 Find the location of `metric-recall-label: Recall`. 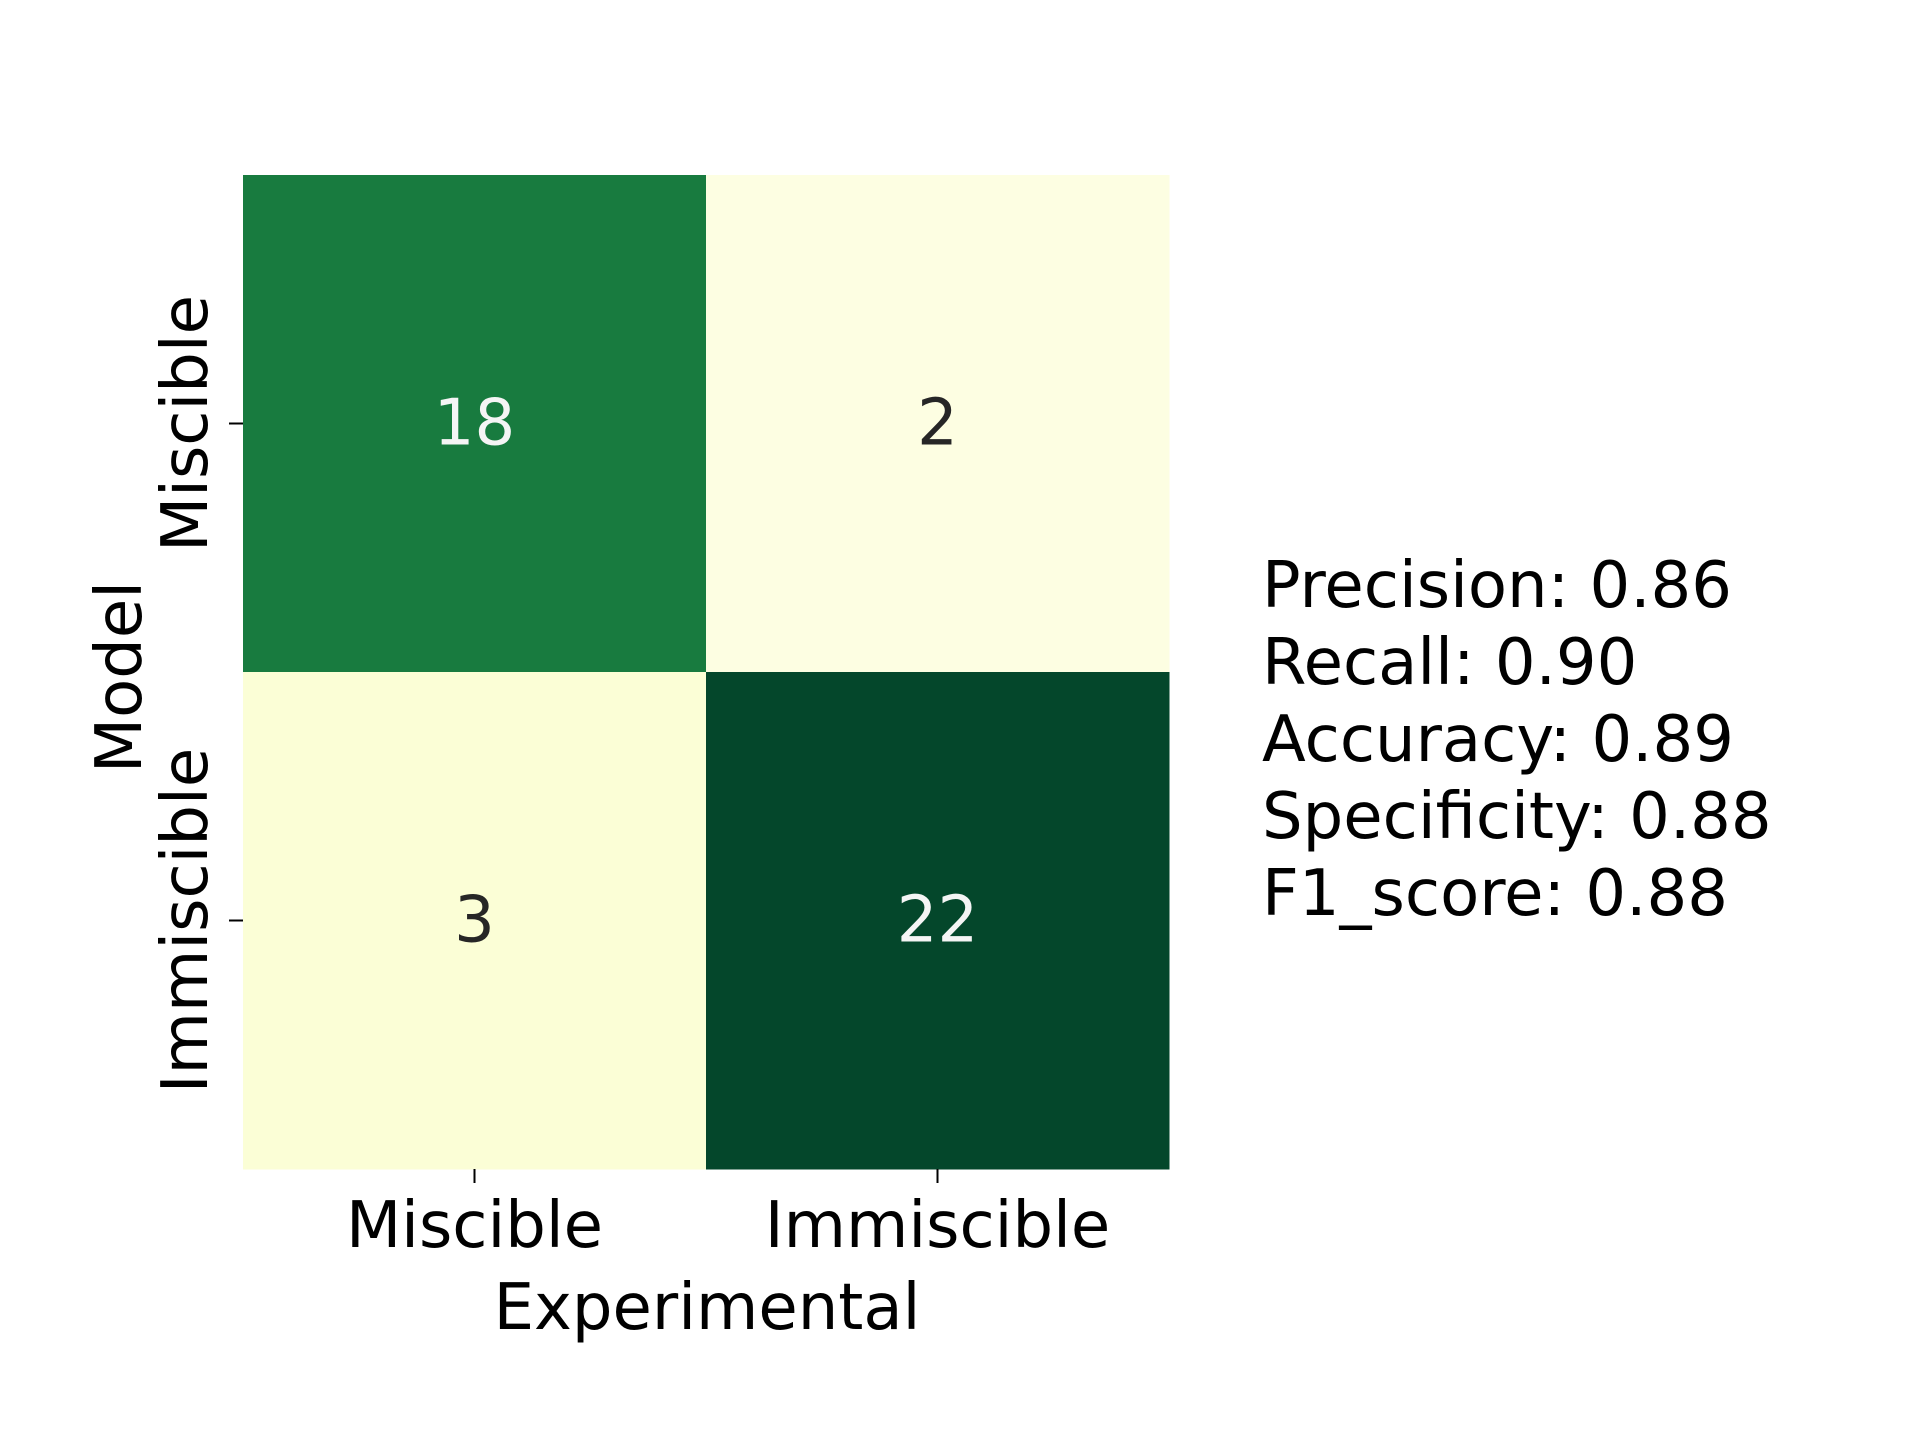

metric-recall-label: Recall is located at coordinates (1357, 663).